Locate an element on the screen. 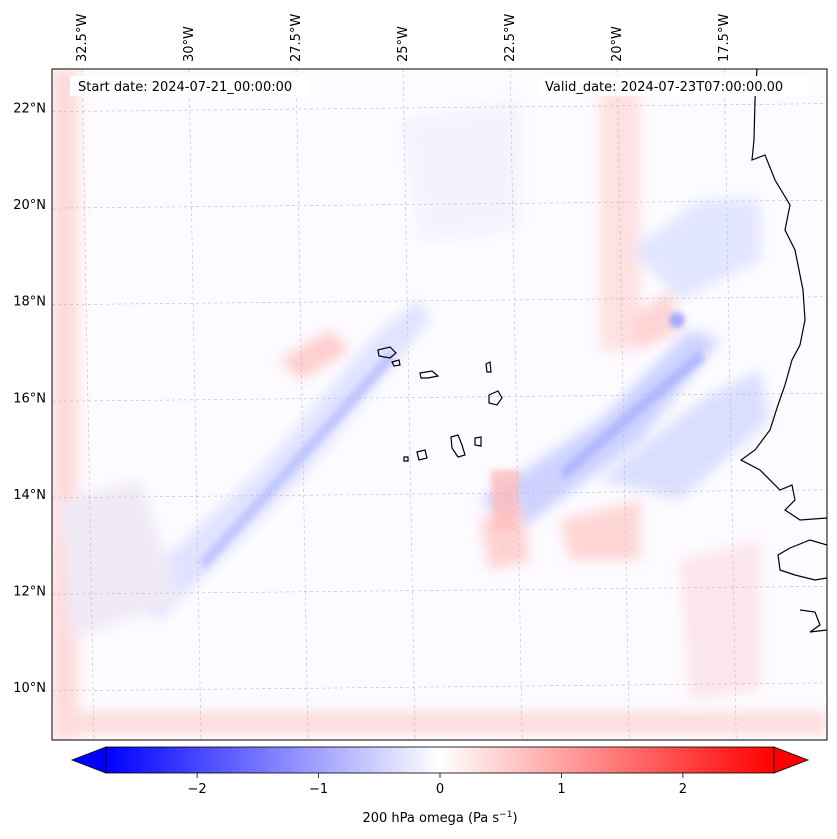 The image size is (837, 839). african-coastline is located at coordinates (783, 295).